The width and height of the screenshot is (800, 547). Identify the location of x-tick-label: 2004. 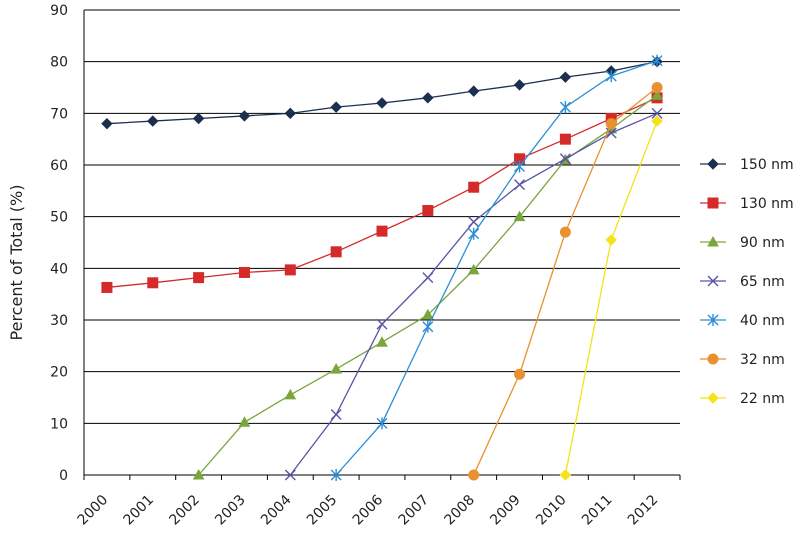
(276, 510).